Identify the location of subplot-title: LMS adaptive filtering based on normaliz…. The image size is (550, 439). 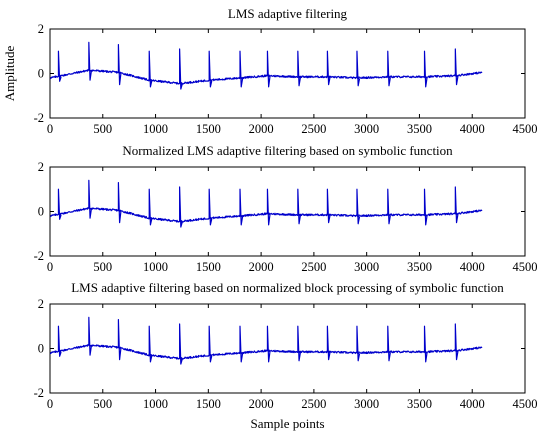
(287, 287).